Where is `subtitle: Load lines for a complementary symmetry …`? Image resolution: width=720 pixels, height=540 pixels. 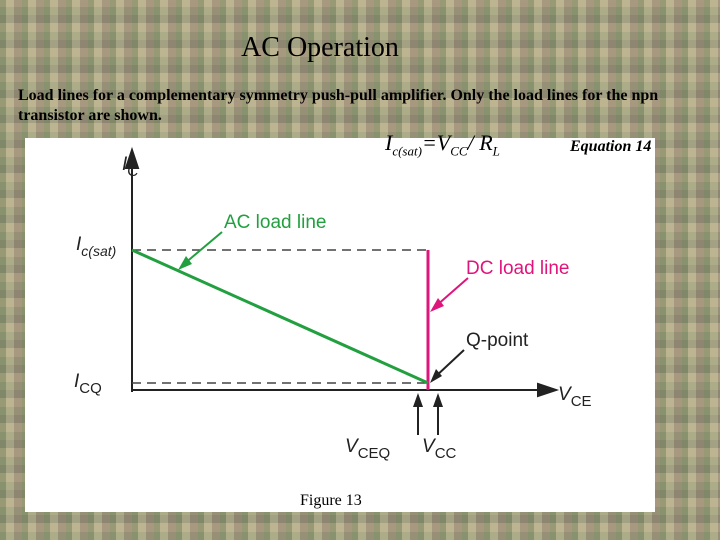 subtitle: Load lines for a complementary symmetry … is located at coordinates (338, 105).